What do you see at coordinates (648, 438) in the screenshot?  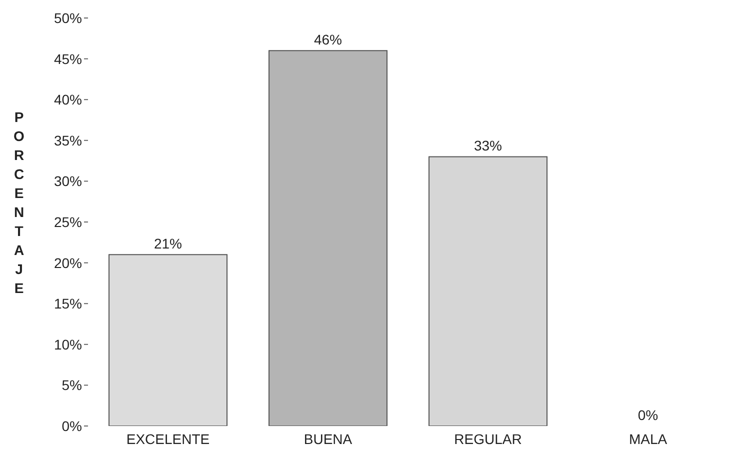 I see `x-tick-label: MALA` at bounding box center [648, 438].